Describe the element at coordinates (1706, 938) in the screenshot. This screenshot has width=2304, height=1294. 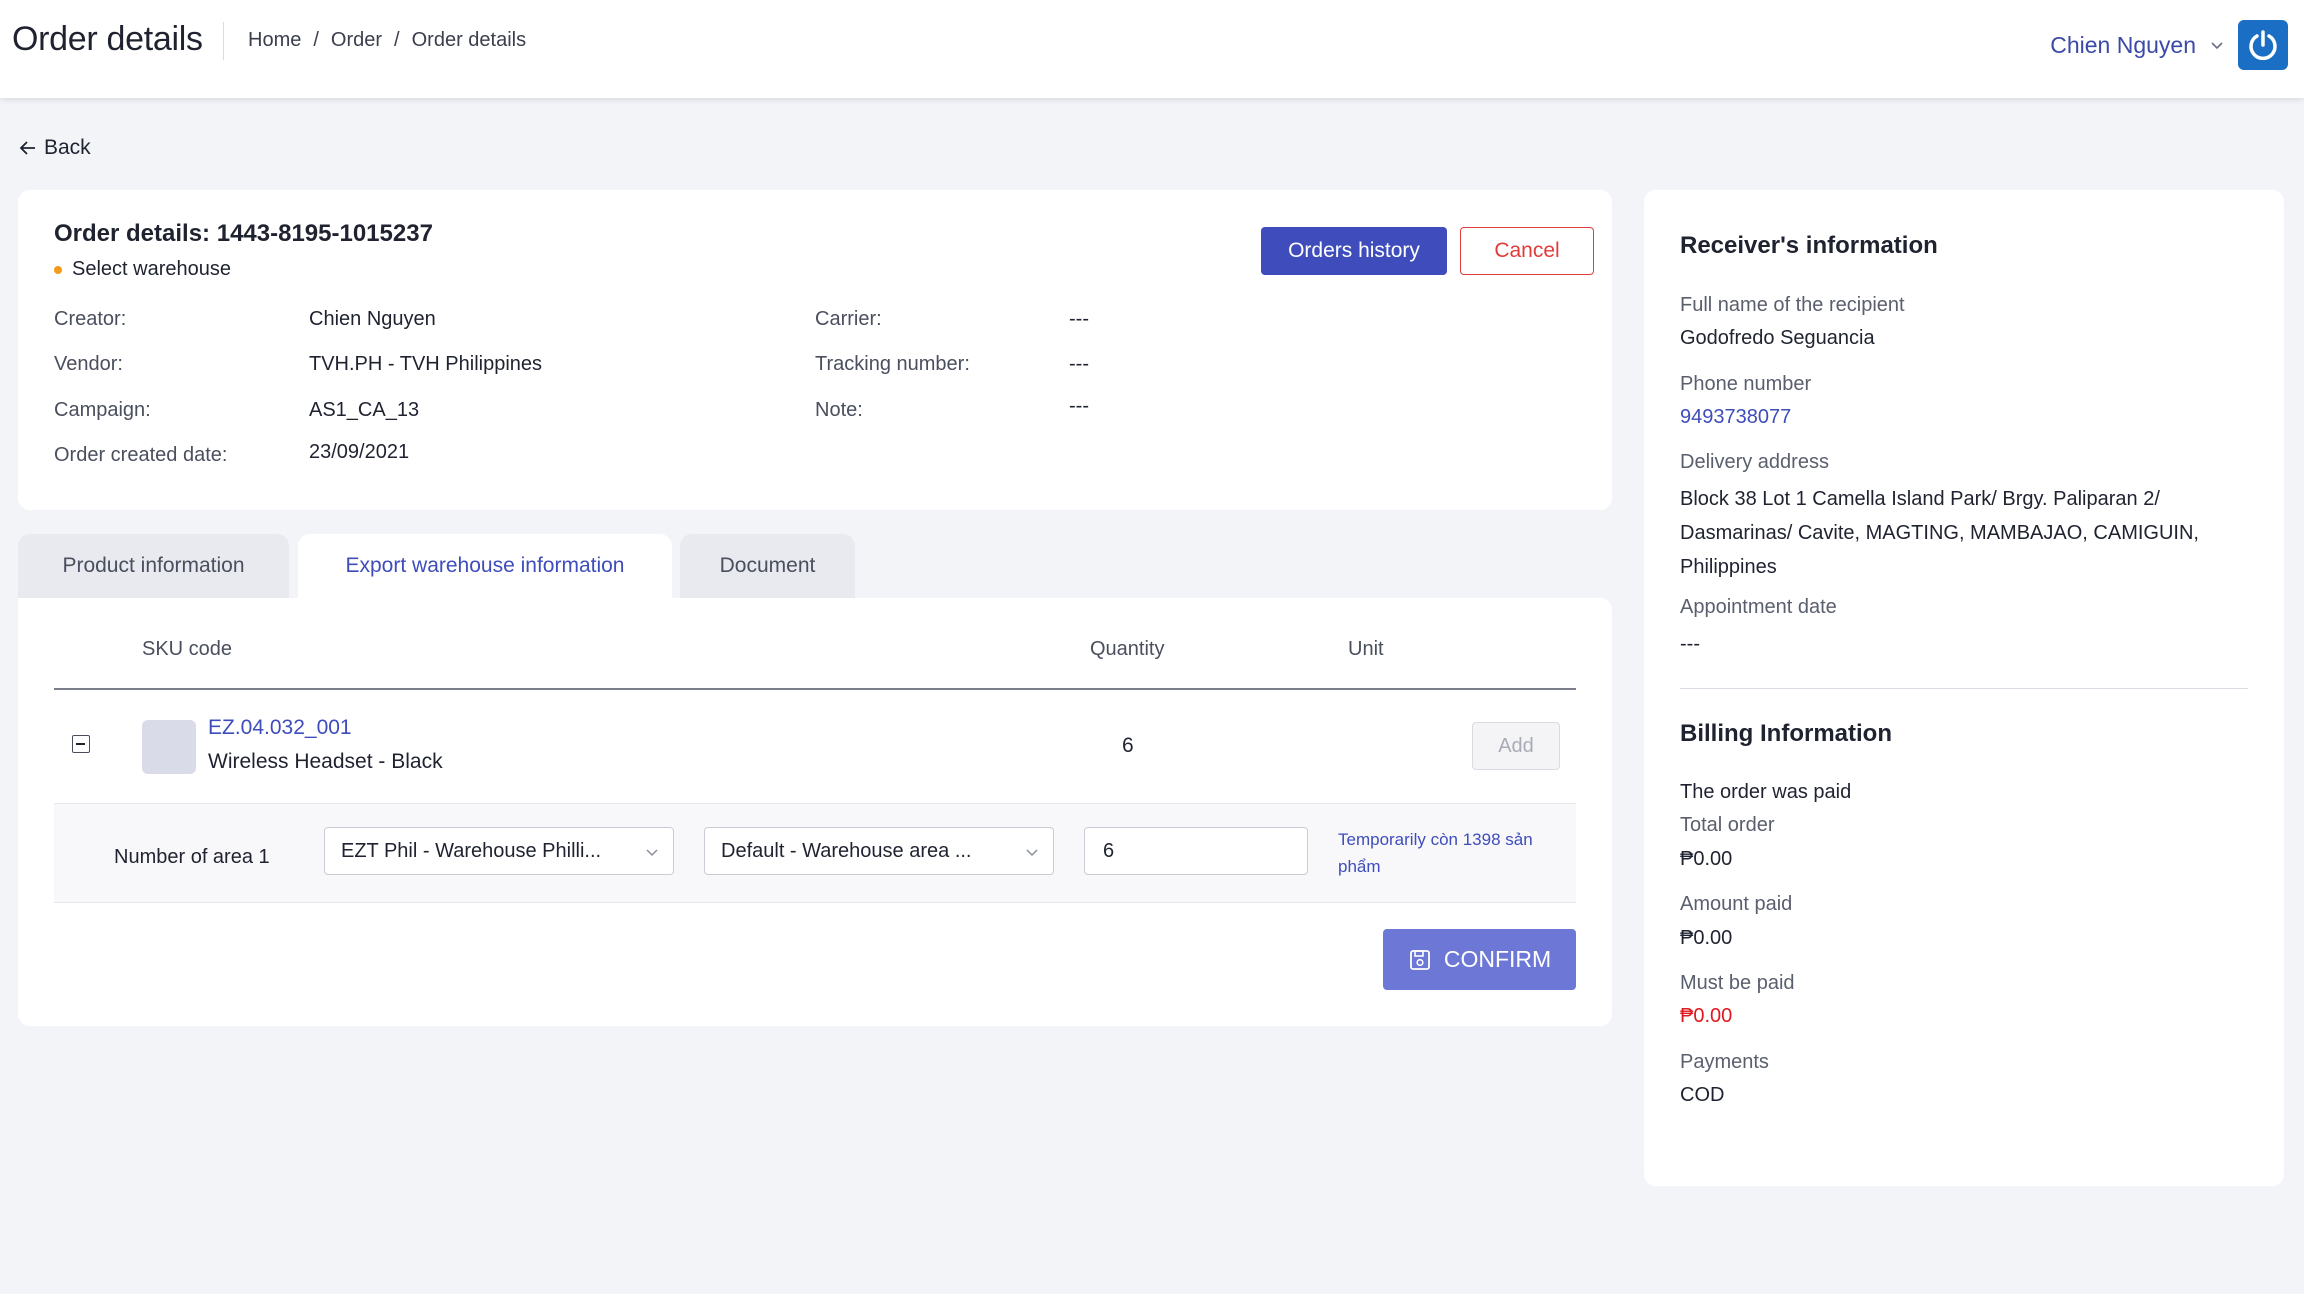
I see `amount-paid-value: ₱0.00` at that location.